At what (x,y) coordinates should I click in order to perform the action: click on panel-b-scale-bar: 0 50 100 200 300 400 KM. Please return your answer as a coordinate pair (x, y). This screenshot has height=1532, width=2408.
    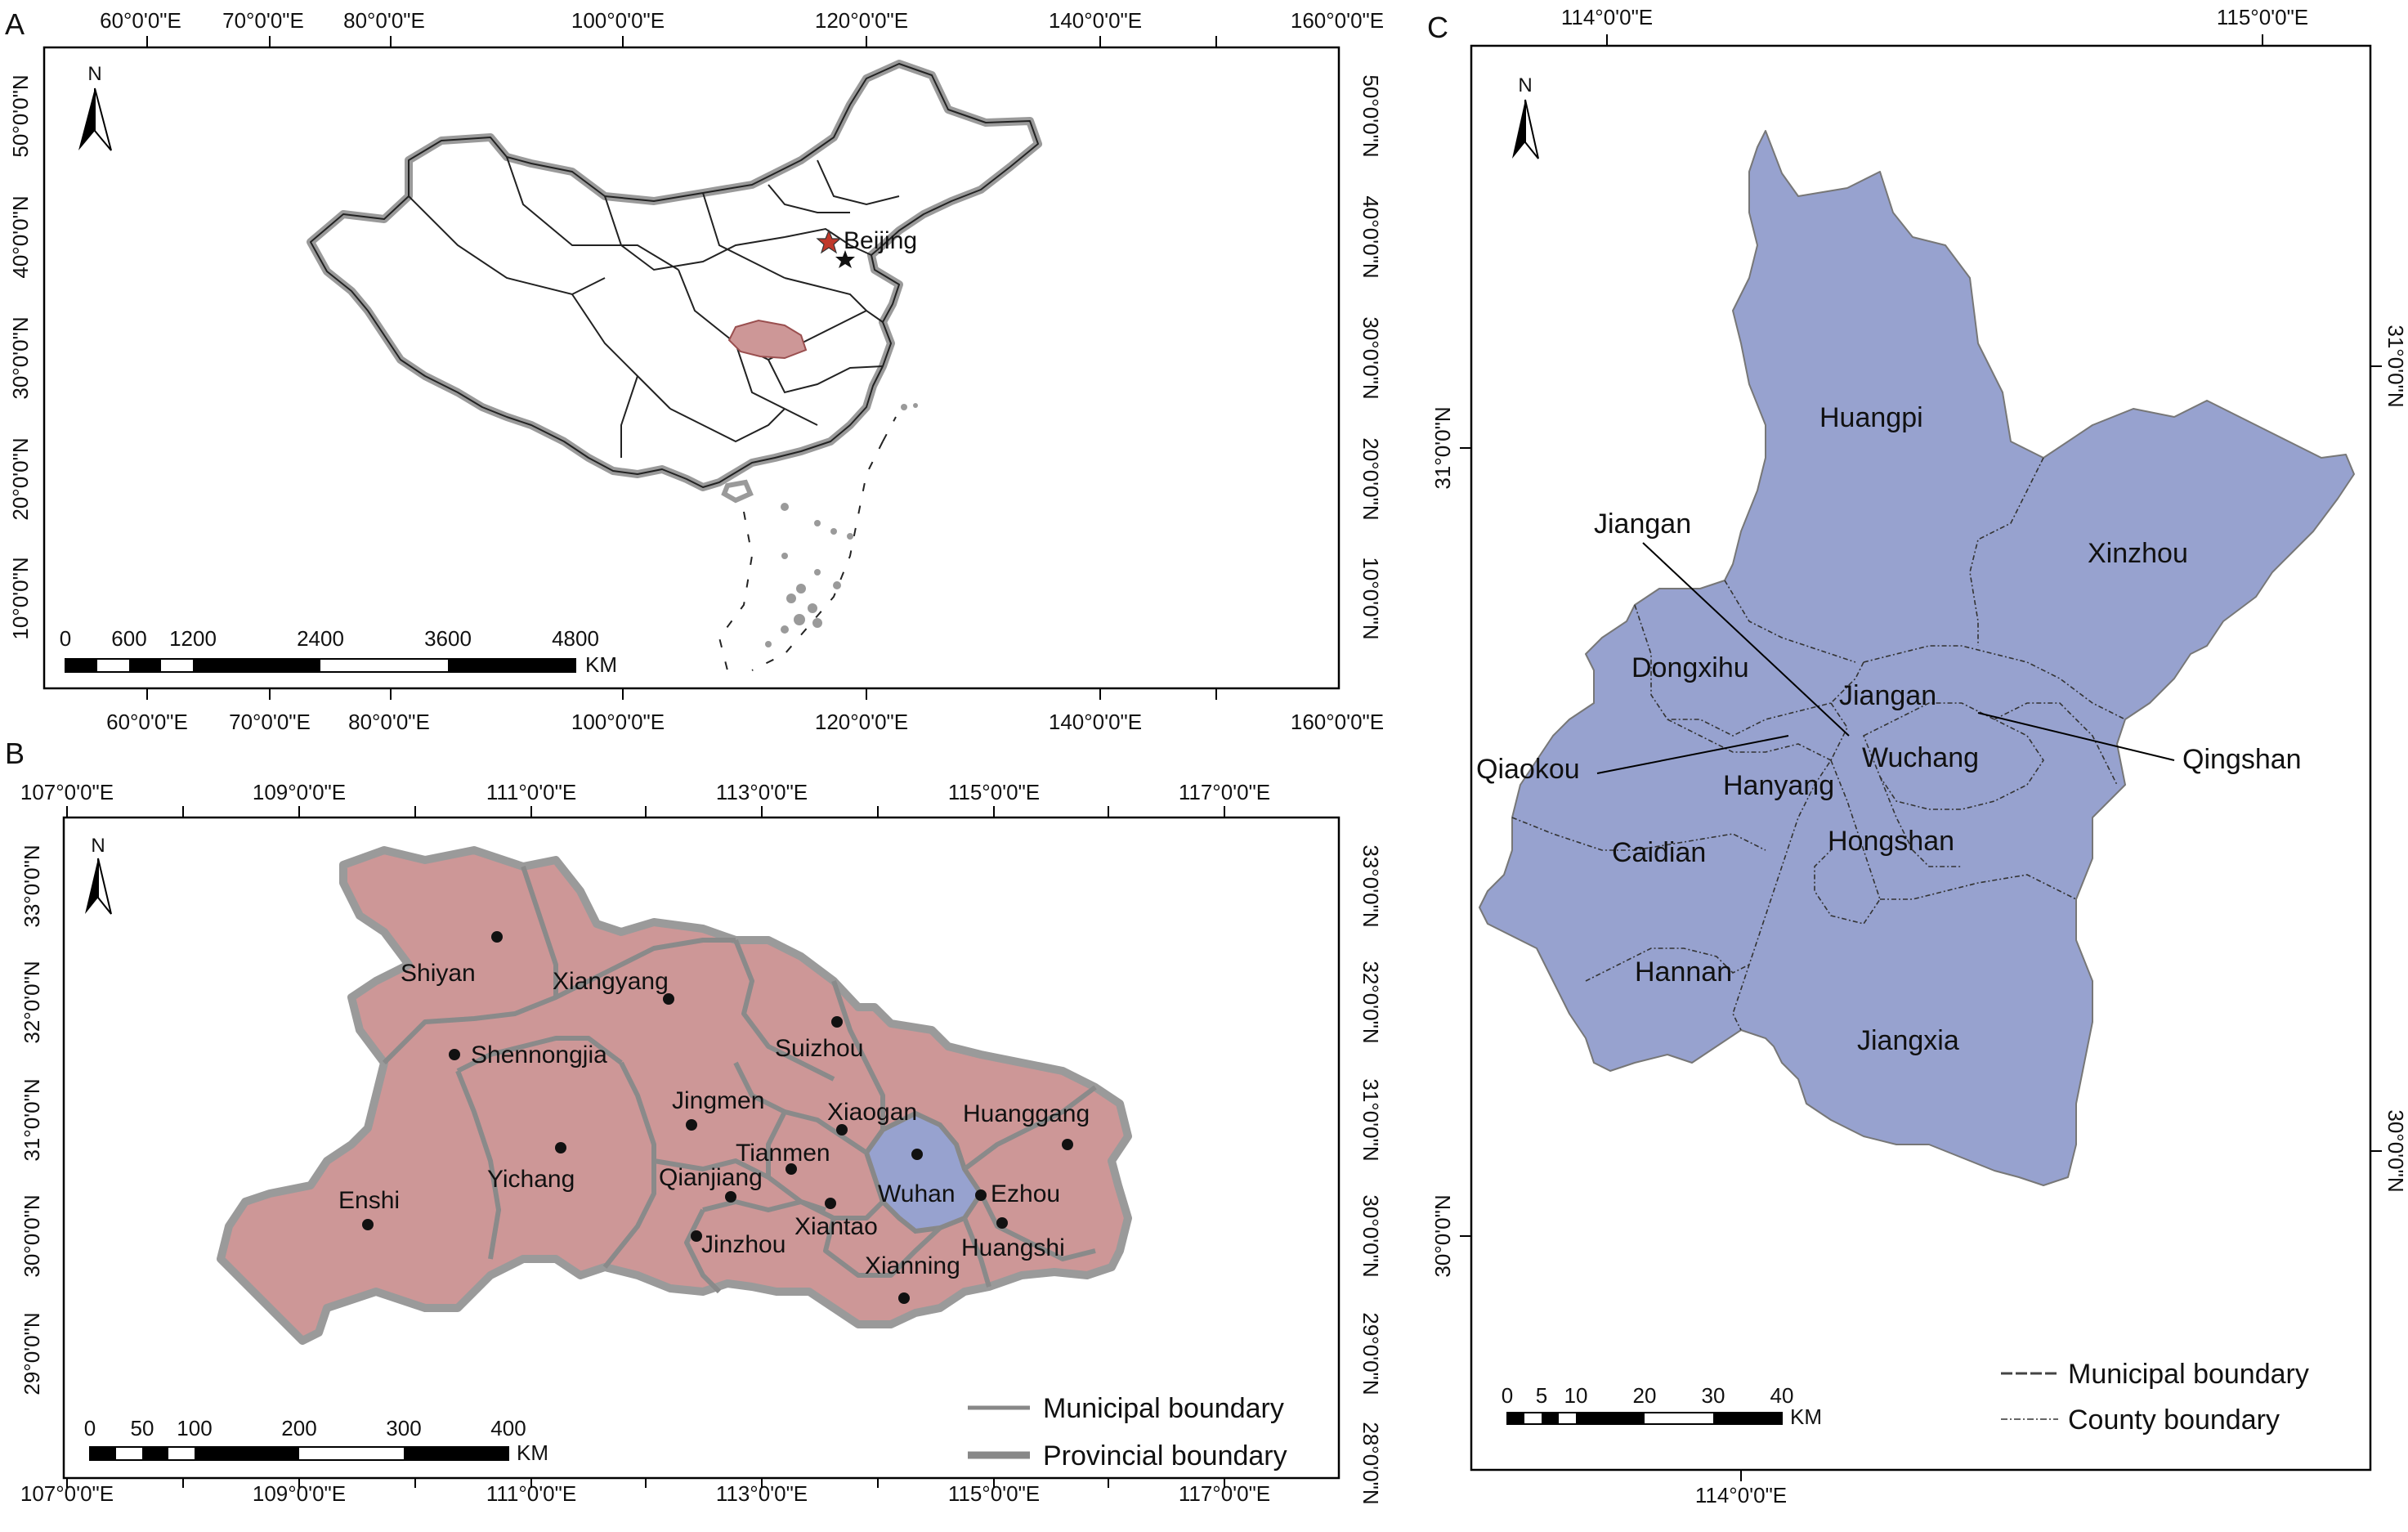
    Looking at the image, I should click on (316, 1440).